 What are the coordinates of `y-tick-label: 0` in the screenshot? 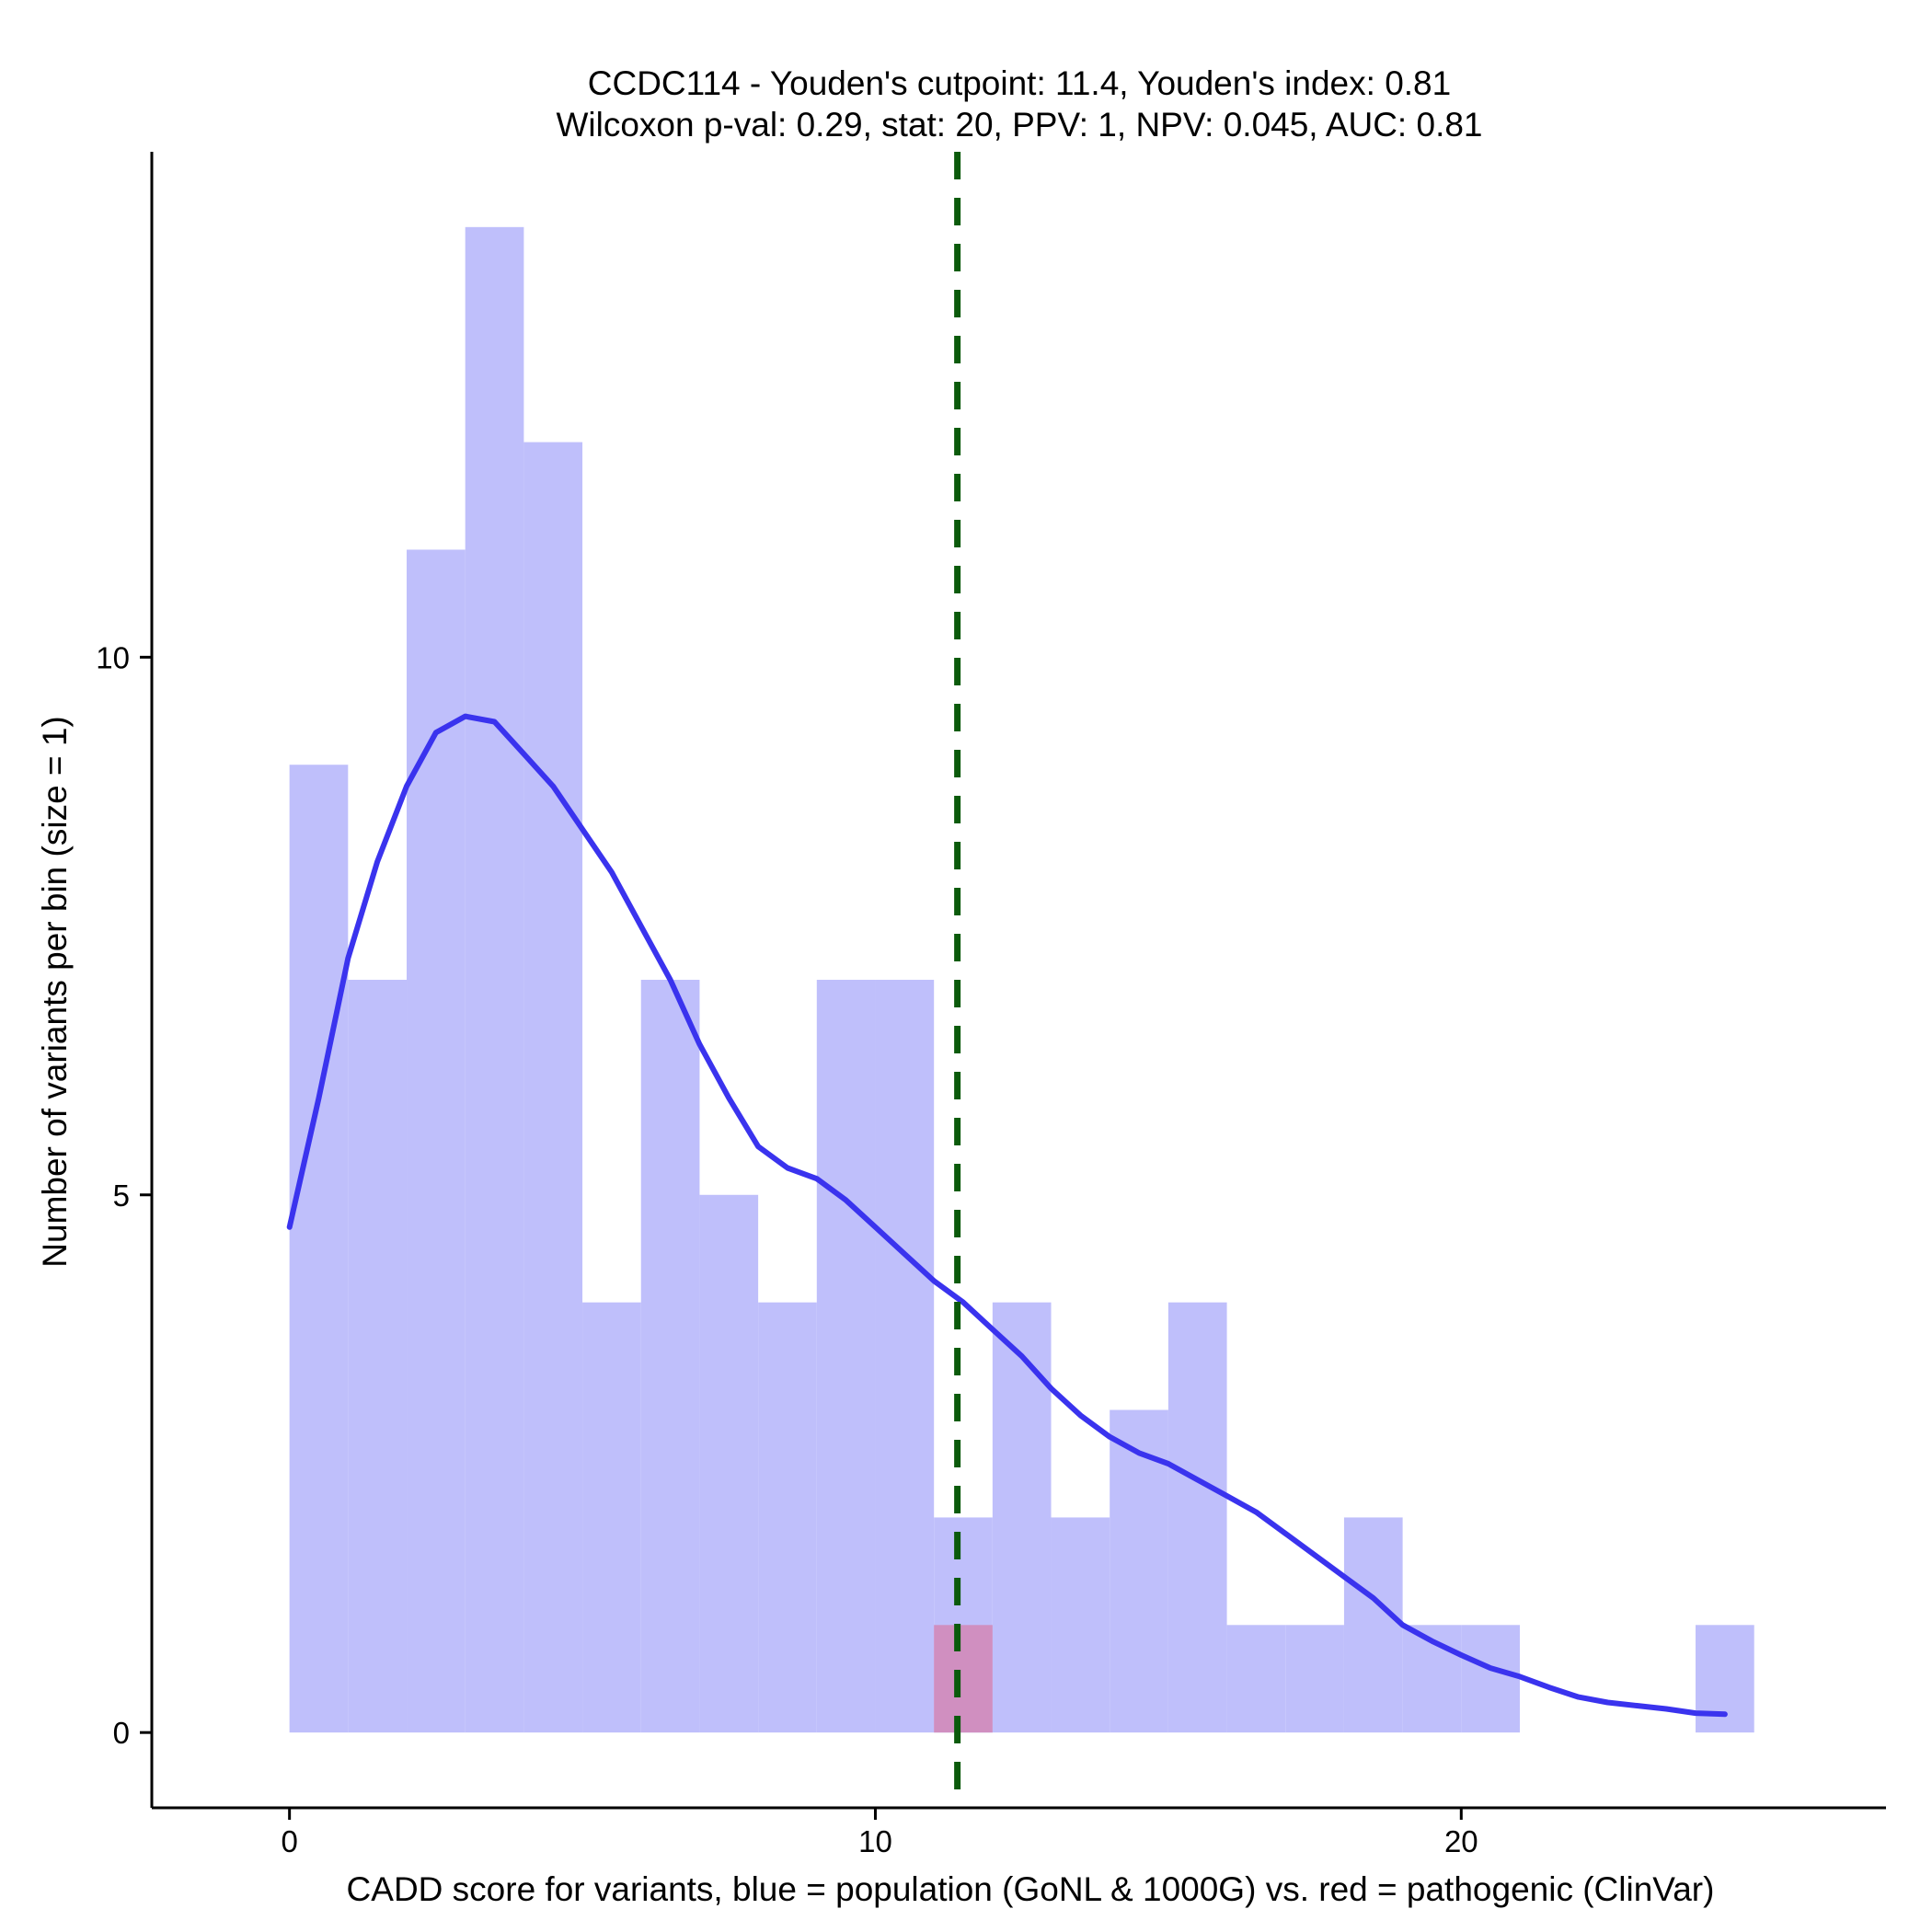 It's located at (121, 1733).